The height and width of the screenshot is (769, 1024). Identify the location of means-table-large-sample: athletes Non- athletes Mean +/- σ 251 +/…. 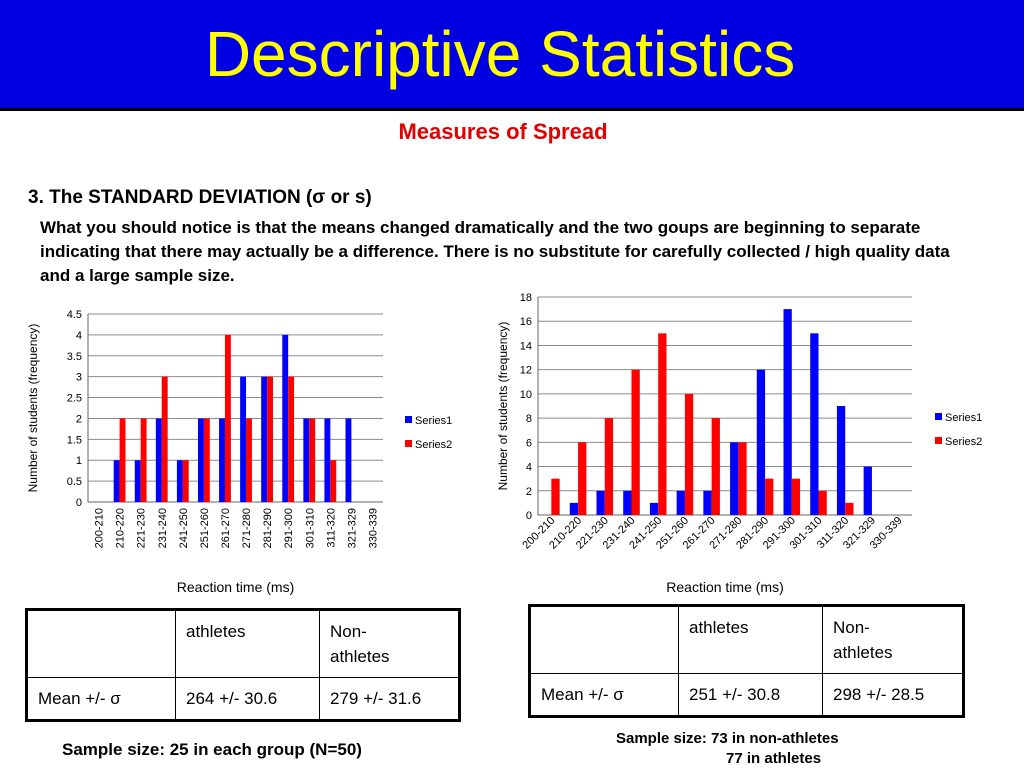
(746, 661).